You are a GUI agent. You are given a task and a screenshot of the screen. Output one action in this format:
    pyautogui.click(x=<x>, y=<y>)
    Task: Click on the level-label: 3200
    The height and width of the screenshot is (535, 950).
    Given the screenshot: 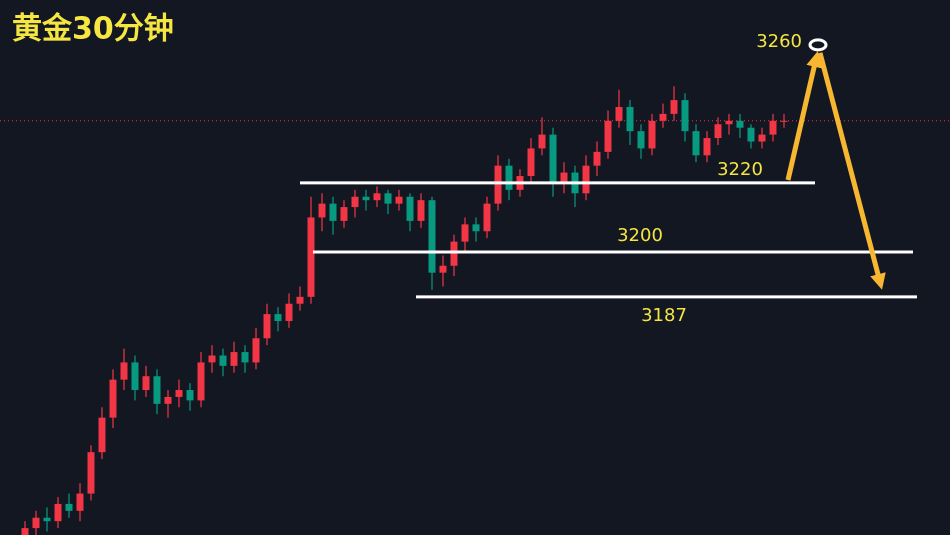 What is the action you would take?
    pyautogui.click(x=640, y=235)
    